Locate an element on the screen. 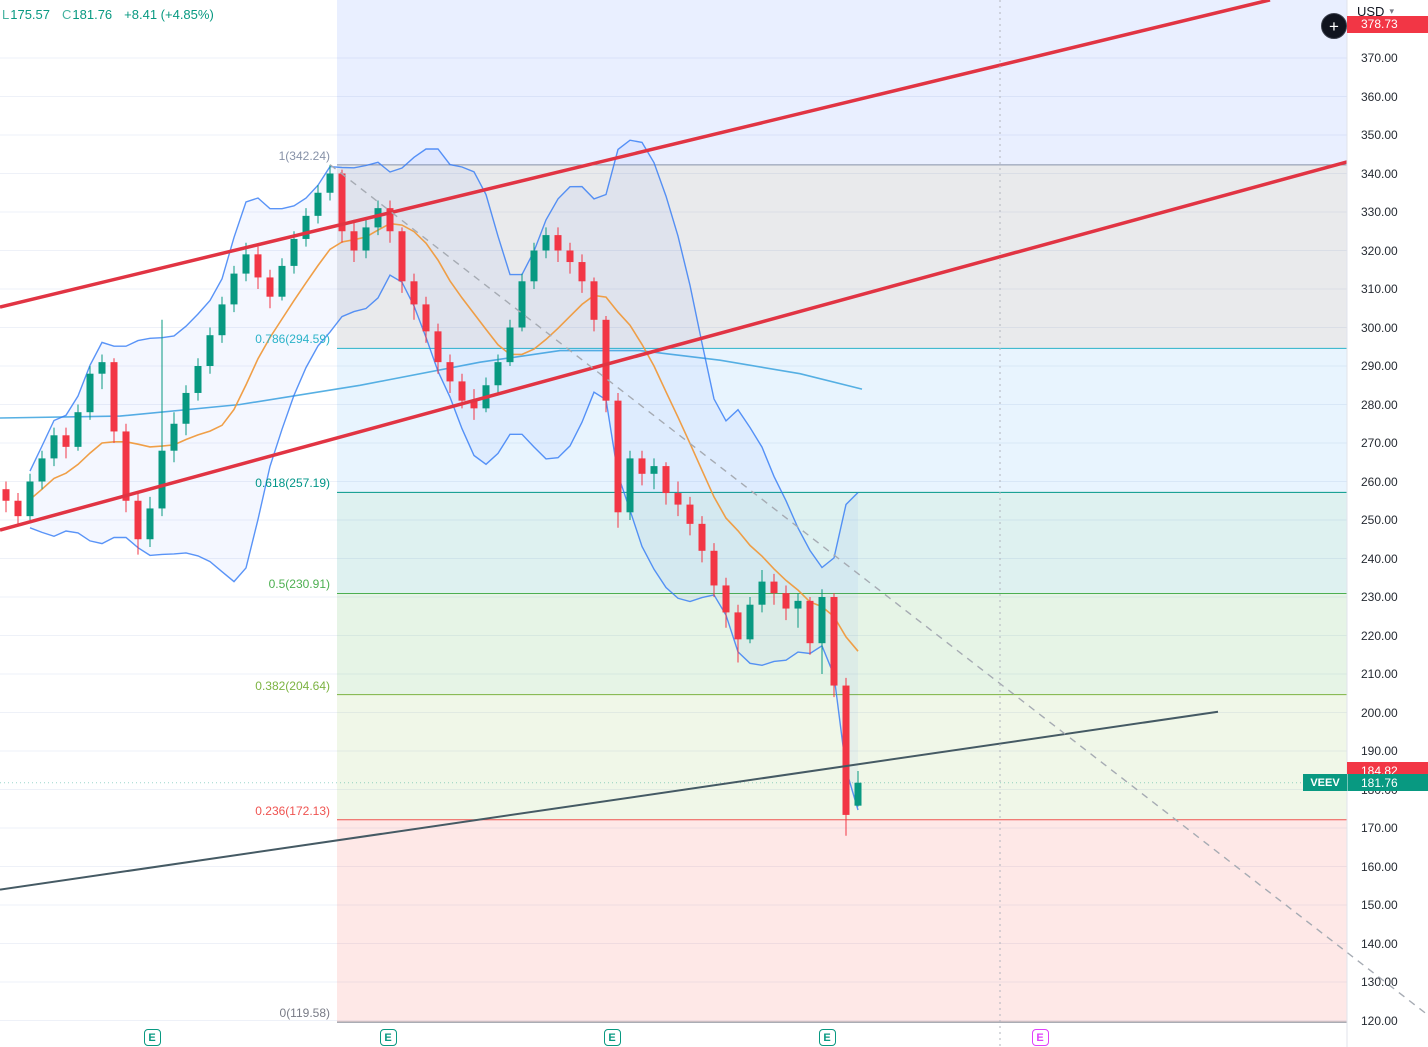 This screenshot has height=1047, width=1428. fib-level-label: 0.236(172.13) is located at coordinates (292, 810).